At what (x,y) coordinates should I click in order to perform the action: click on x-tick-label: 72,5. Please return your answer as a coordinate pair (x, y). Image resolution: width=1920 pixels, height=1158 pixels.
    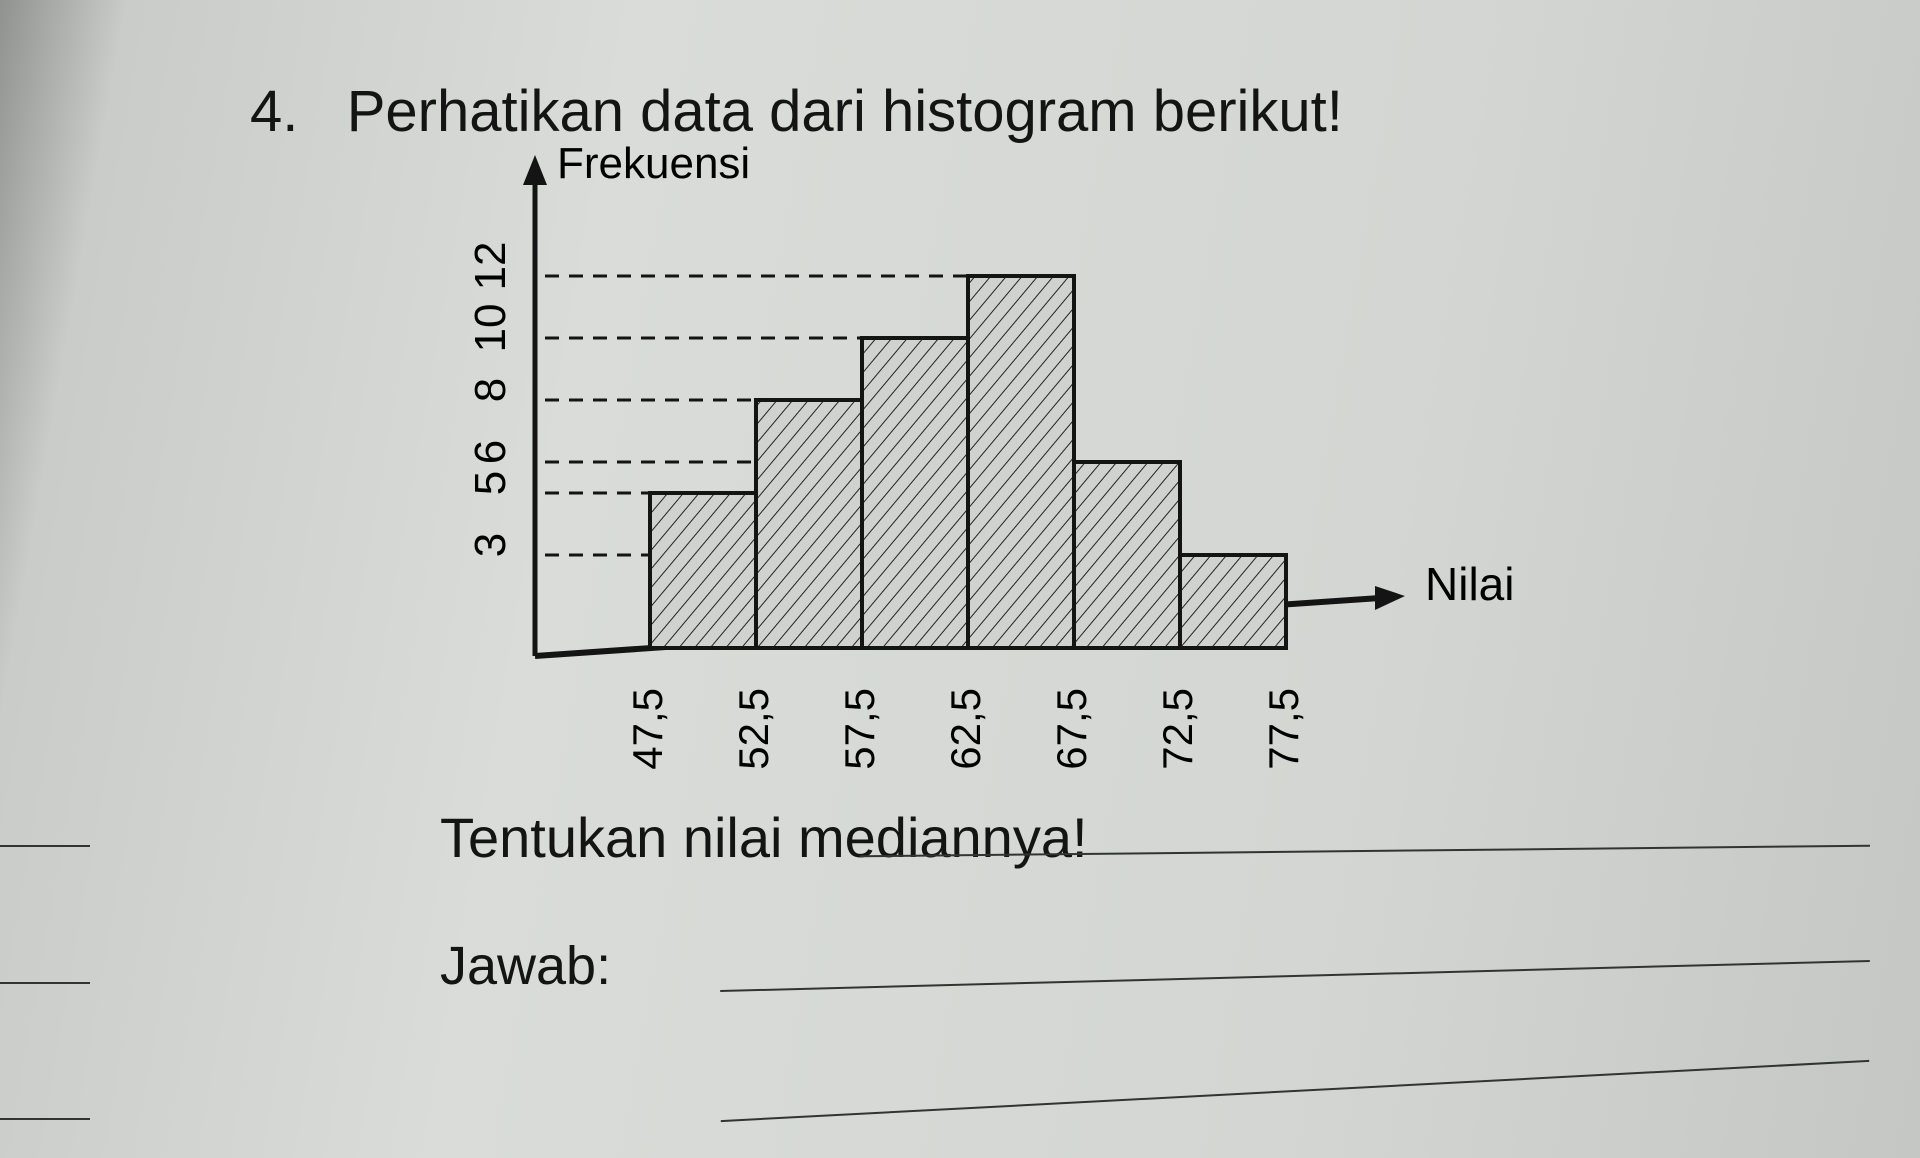
    Looking at the image, I should click on (1177, 729).